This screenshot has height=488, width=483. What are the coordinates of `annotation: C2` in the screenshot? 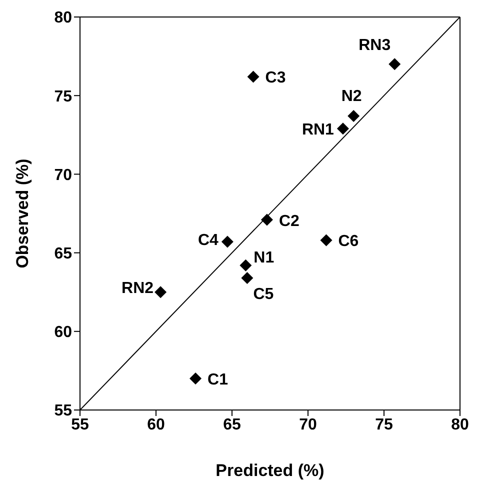 It's located at (289, 221).